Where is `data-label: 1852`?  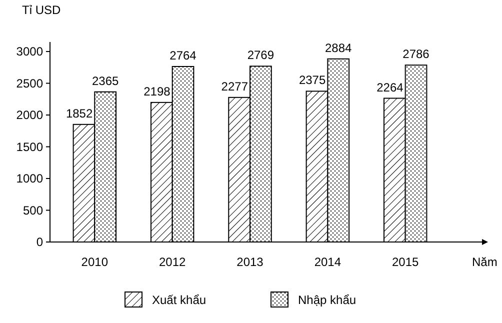
data-label: 1852 is located at coordinates (79, 113).